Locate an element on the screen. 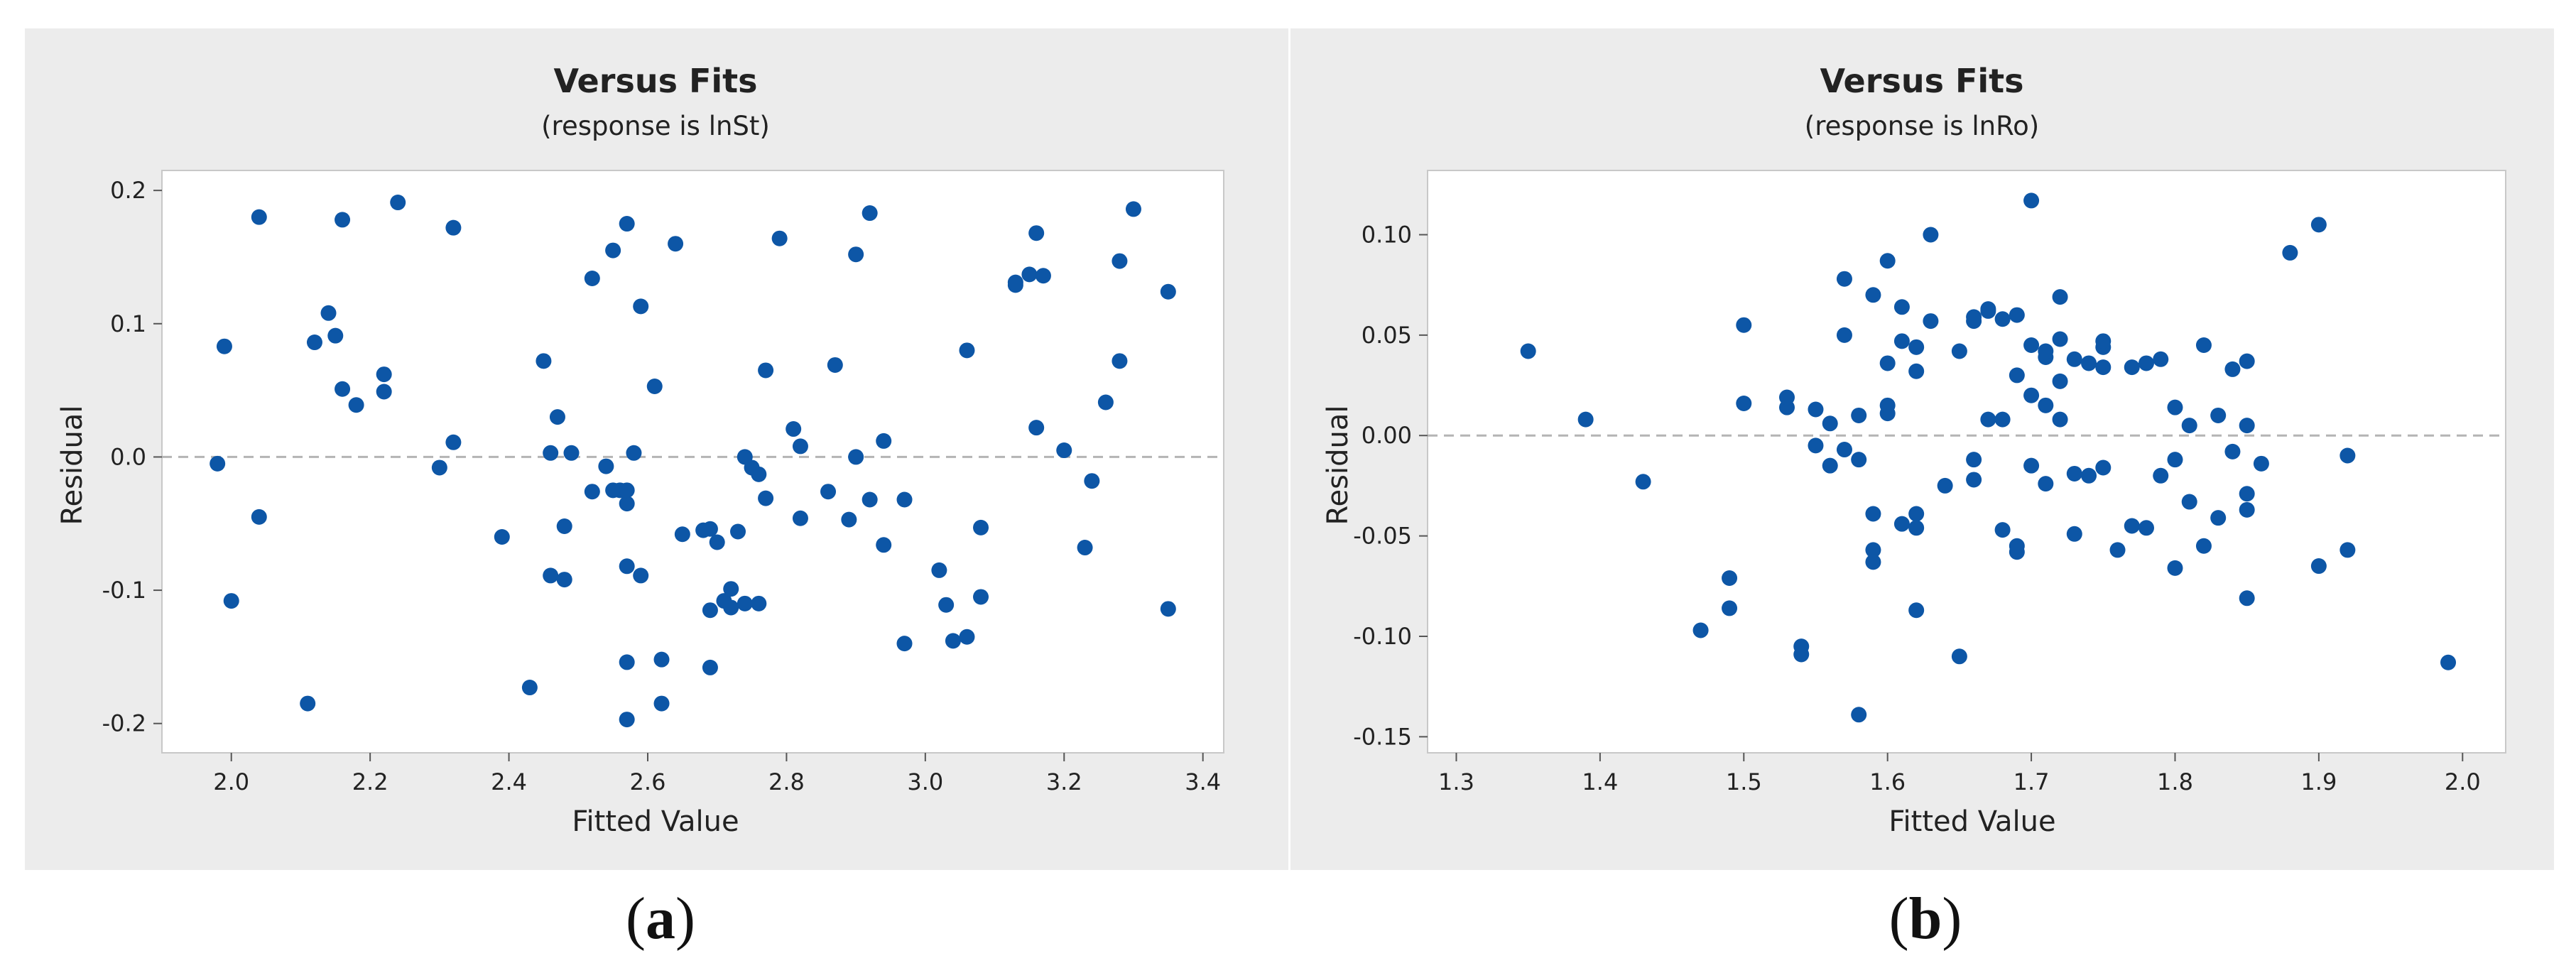 The image size is (2576, 968). chart-b-y-axis-label: Residual is located at coordinates (1338, 466).